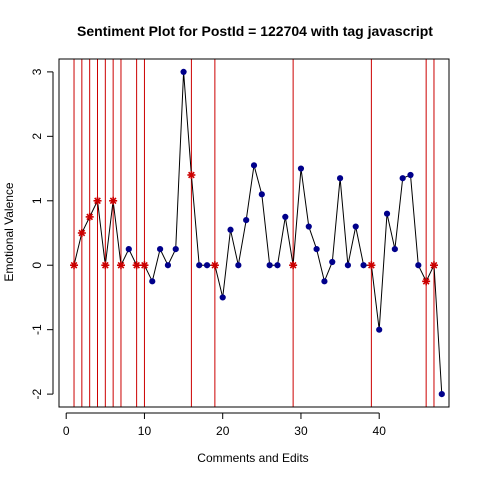 This screenshot has height=485, width=480. What do you see at coordinates (37, 329) in the screenshot?
I see `y-tick-label: -1` at bounding box center [37, 329].